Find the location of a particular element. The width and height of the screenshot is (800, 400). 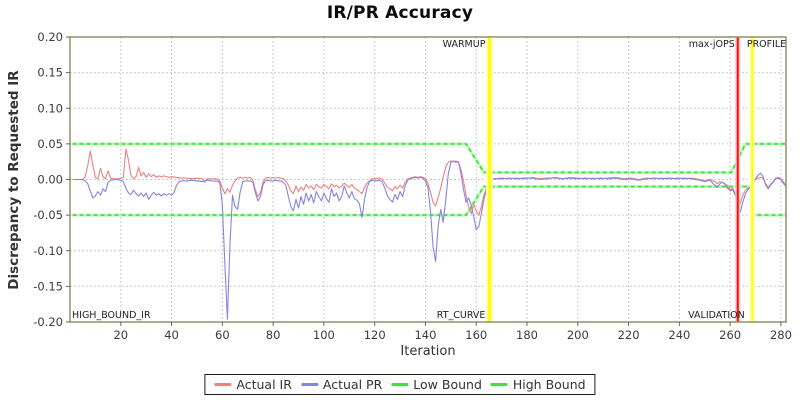

x-tick-label: 120 is located at coordinates (375, 335).